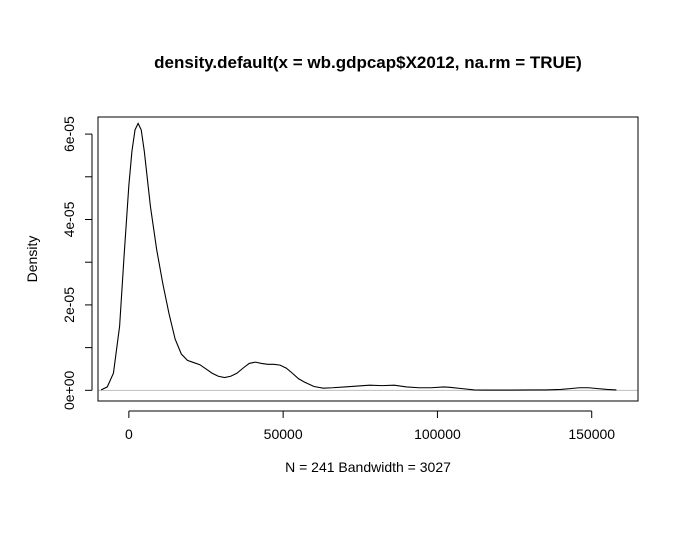 The width and height of the screenshot is (698, 539). I want to click on x-tick-label: 150000, so click(591, 434).